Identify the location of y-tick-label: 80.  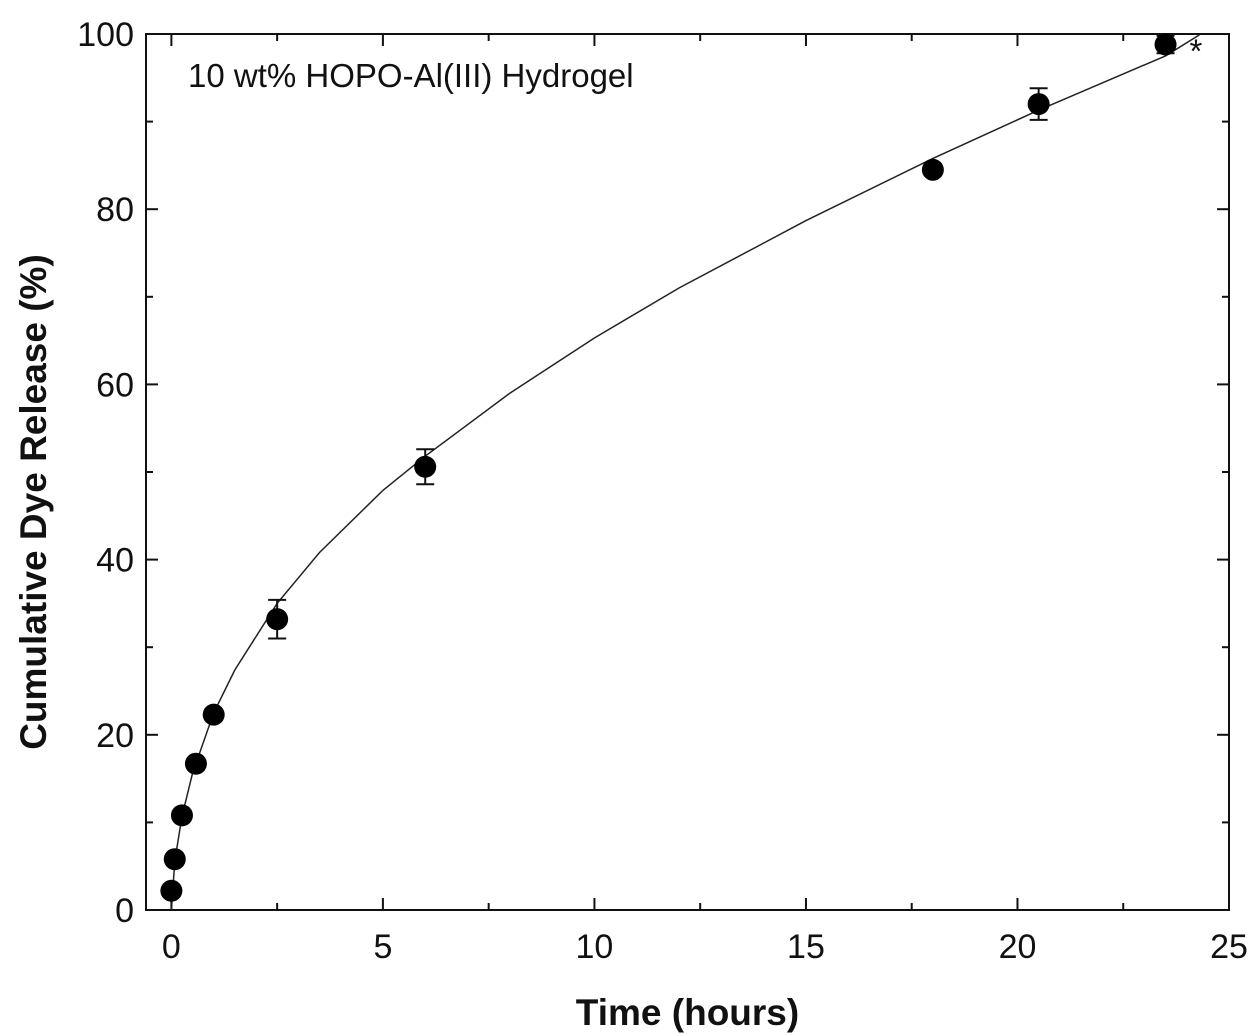
(115, 210).